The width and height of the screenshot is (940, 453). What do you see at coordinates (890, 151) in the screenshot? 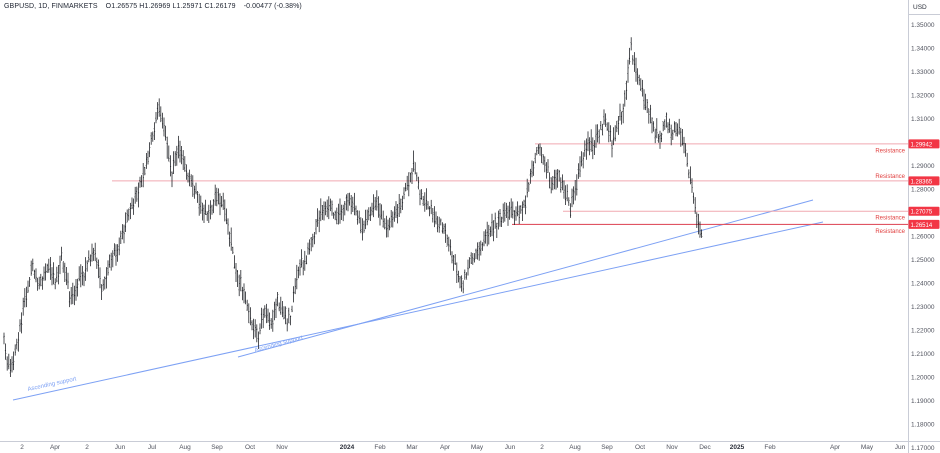
I see `resistance-label-1: Resistance` at bounding box center [890, 151].